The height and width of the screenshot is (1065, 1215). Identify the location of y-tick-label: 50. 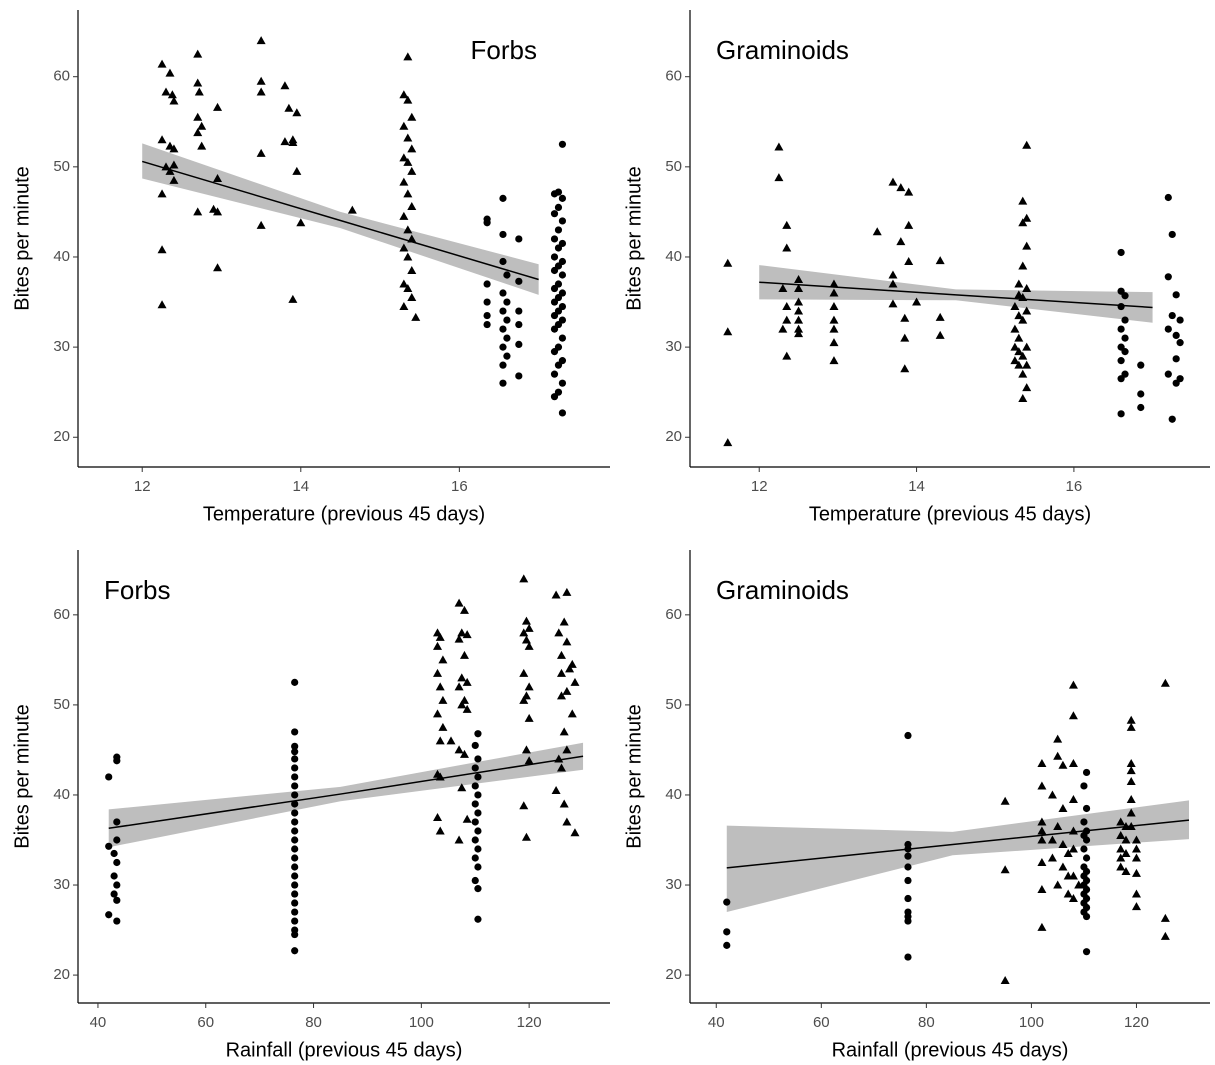
(673, 166).